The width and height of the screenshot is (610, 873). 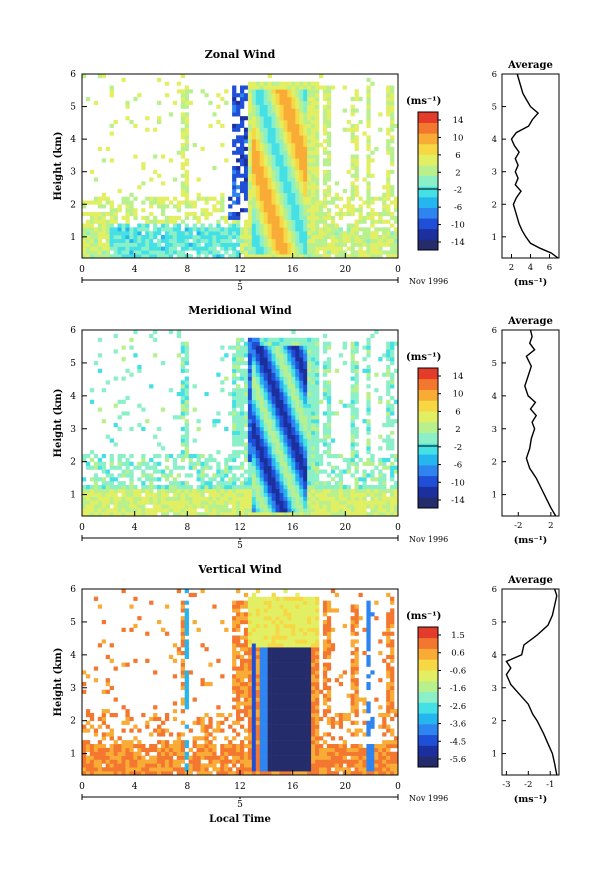 I want to click on y-tick-label: 3, so click(x=73, y=430).